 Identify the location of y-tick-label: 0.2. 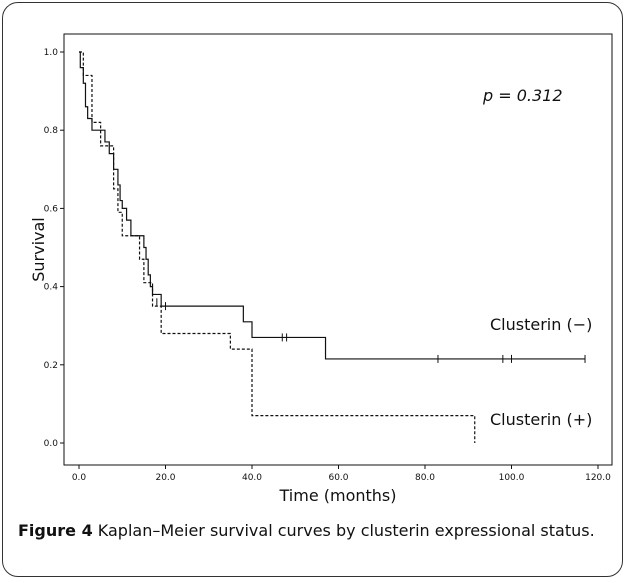
(51, 366).